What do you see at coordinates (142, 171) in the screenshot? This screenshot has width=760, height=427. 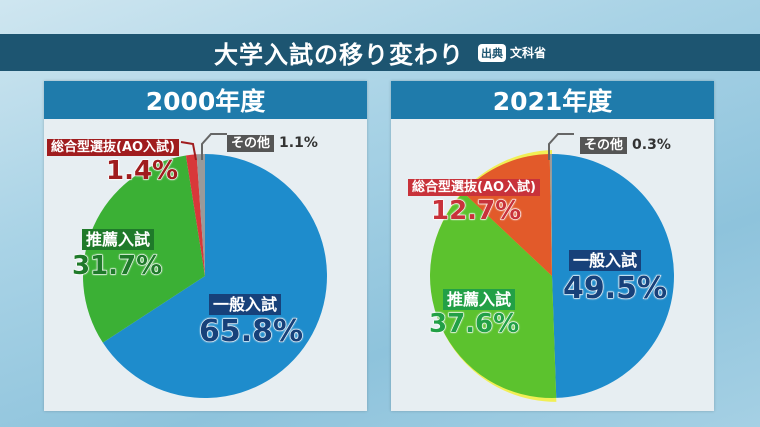 I see `label-ao-pct: 1.4%` at bounding box center [142, 171].